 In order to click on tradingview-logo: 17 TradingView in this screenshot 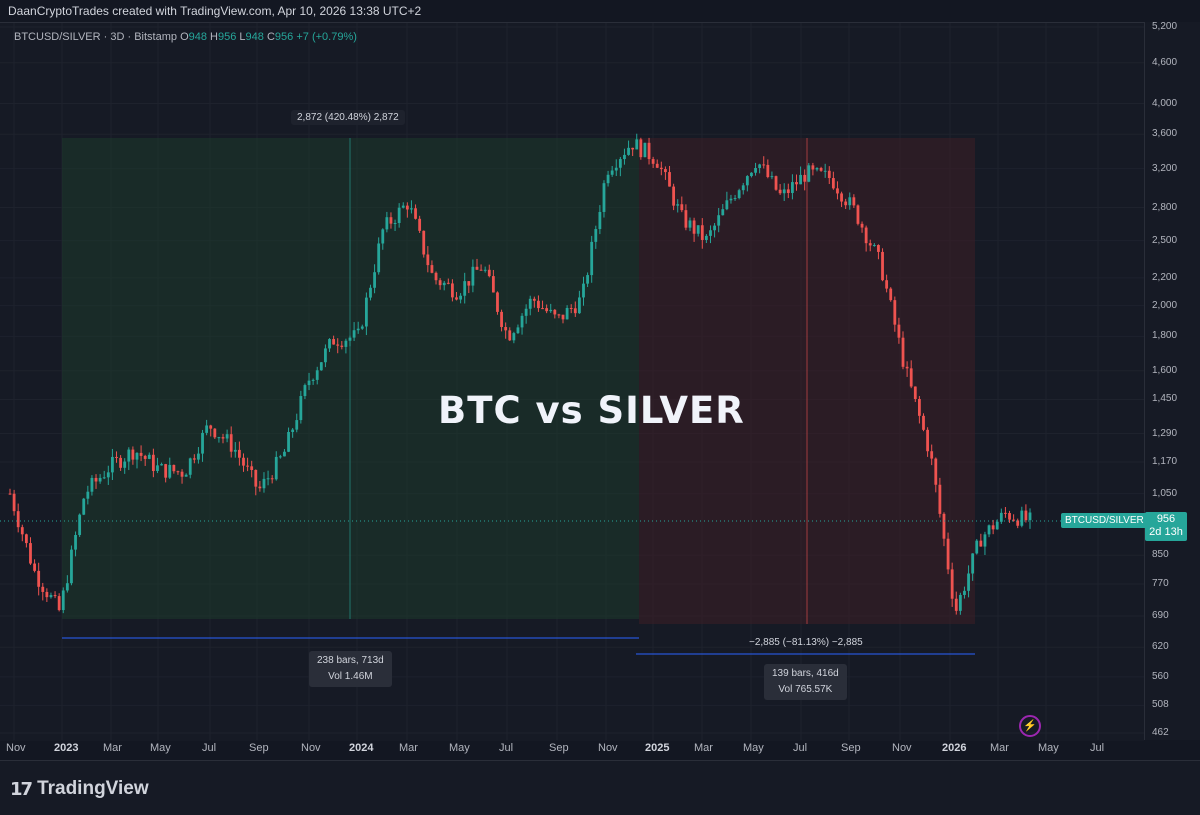, I will do `click(79, 789)`.